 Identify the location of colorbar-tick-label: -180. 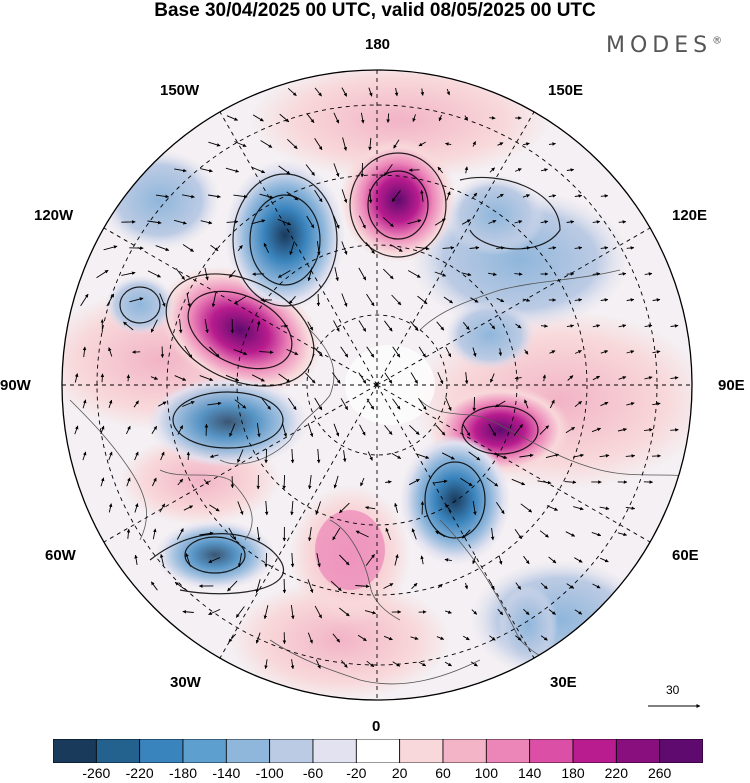
(183, 773).